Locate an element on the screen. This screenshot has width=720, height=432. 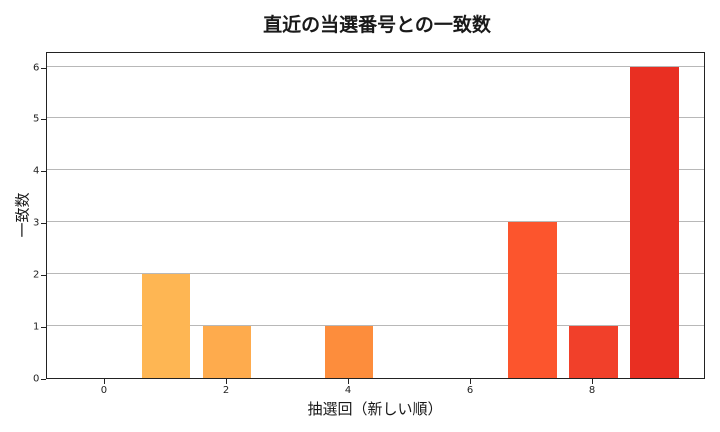
y-tick-label: 5 is located at coordinates (36, 119).